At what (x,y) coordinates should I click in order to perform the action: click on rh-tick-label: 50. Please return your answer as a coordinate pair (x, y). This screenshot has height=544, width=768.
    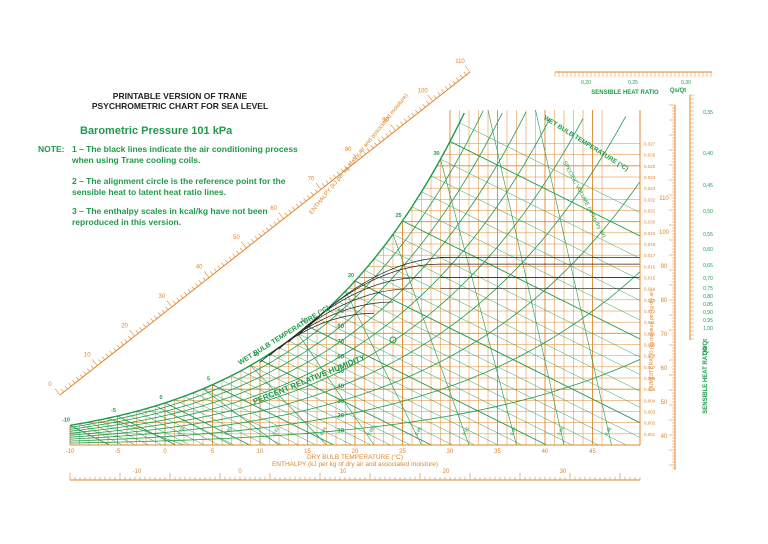
    Looking at the image, I should click on (340, 372).